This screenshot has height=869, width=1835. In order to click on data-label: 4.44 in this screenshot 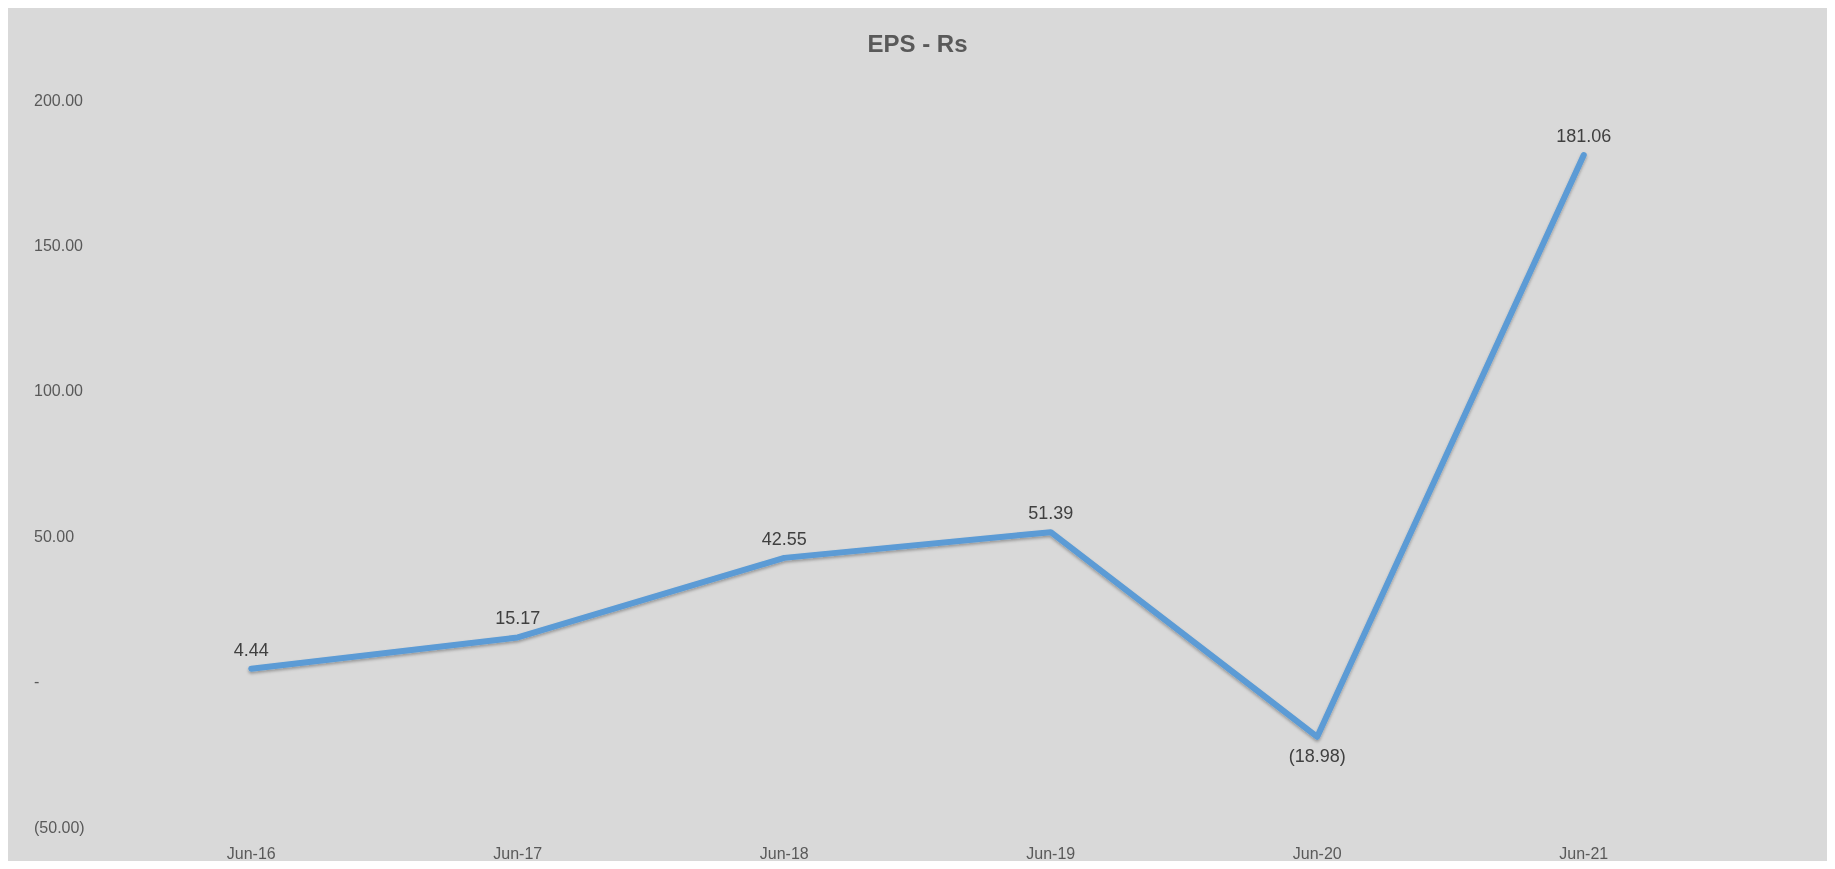, I will do `click(251, 649)`.